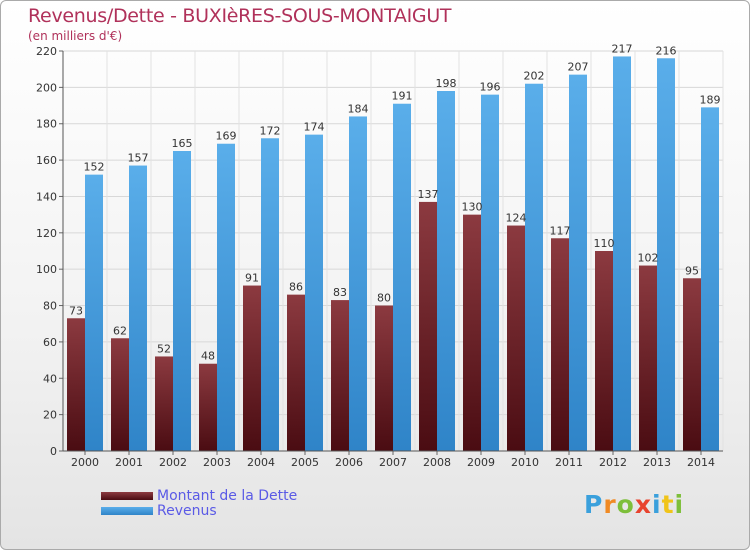  What do you see at coordinates (226, 136) in the screenshot?
I see `data-label: 169` at bounding box center [226, 136].